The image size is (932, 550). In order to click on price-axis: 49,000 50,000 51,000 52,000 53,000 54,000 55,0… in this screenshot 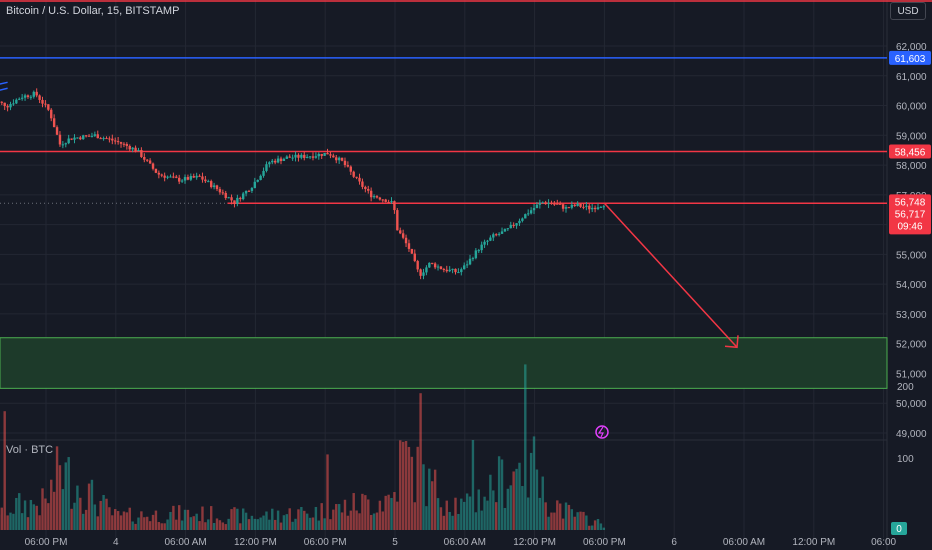, I will do `click(911, 241)`.